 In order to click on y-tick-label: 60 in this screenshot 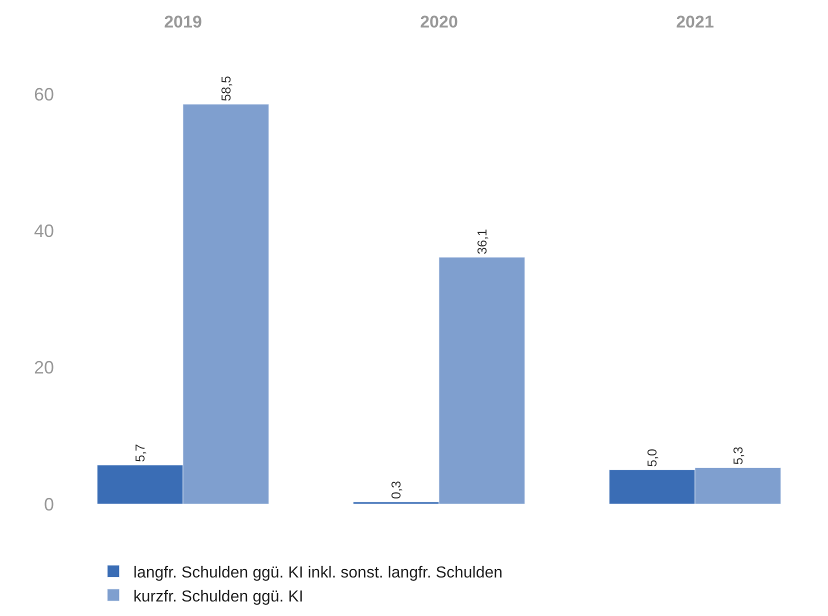, I will do `click(44, 94)`.